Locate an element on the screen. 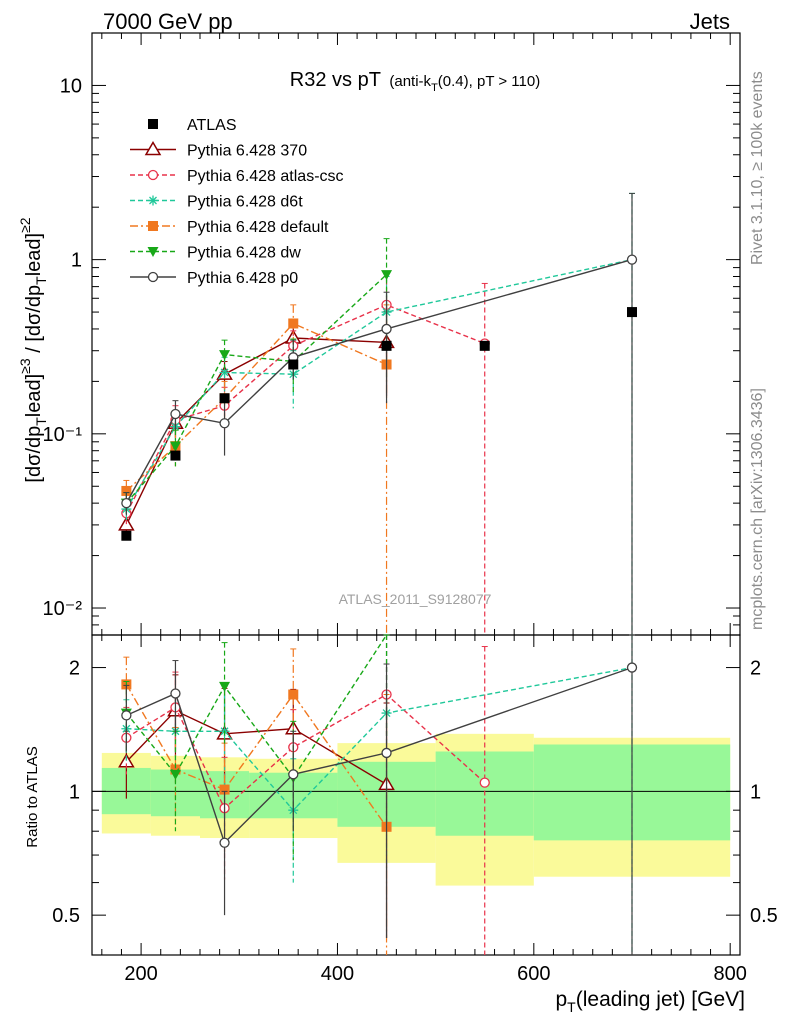  ratio-tick-label-right-1: 1 is located at coordinates (755, 792).